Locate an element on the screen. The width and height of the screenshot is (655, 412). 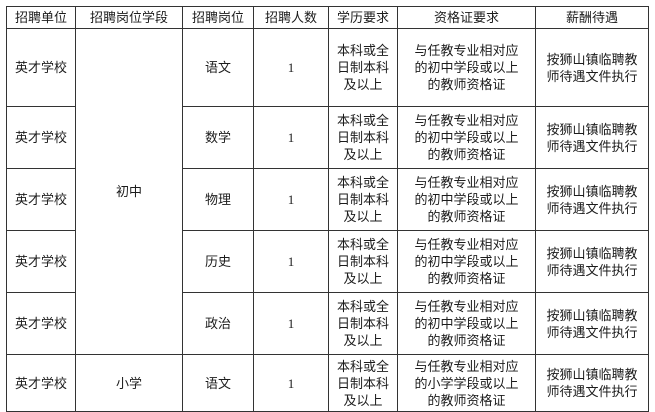
header-education: 学历要求 is located at coordinates (363, 17).